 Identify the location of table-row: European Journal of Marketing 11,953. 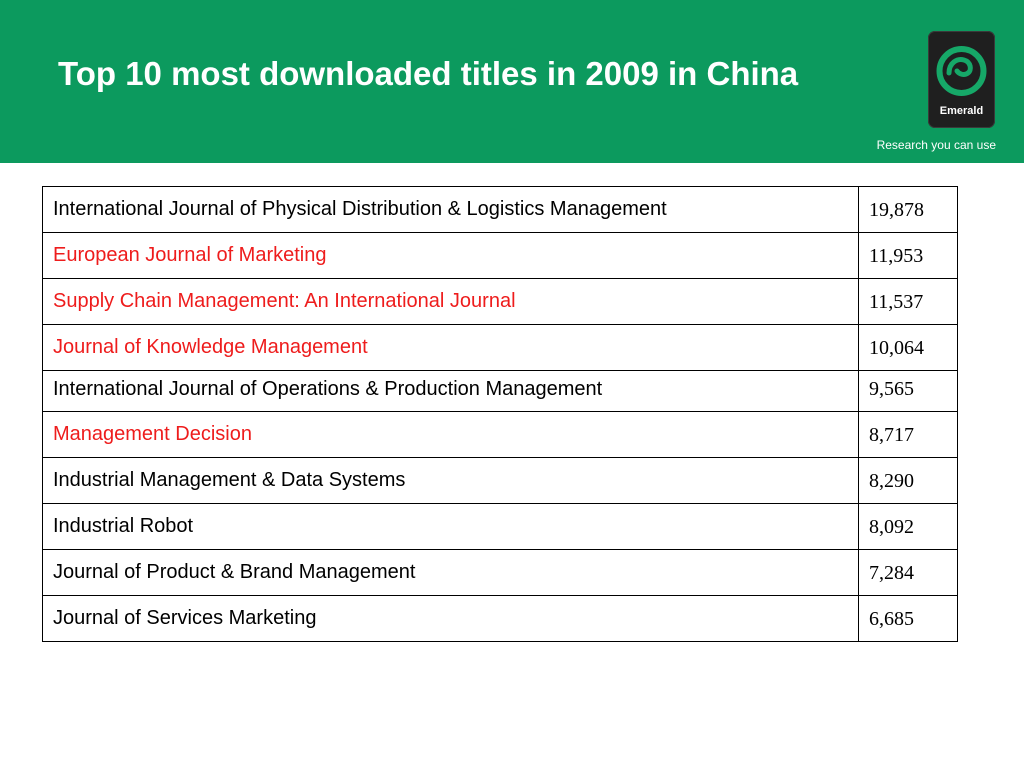
(500, 255).